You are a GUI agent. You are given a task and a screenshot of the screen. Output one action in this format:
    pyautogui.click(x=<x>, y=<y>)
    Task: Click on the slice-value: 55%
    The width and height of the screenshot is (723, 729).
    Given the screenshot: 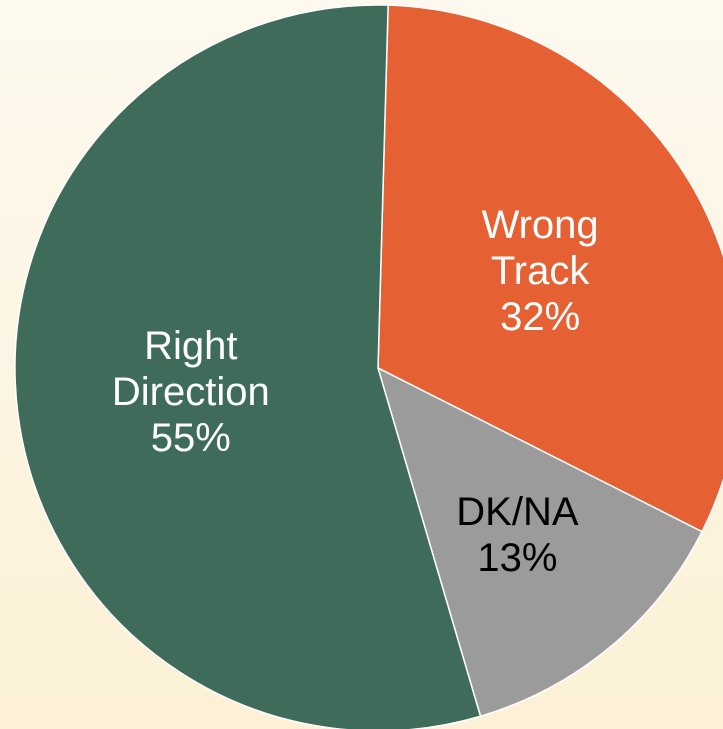 What is the action you would take?
    pyautogui.click(x=190, y=438)
    